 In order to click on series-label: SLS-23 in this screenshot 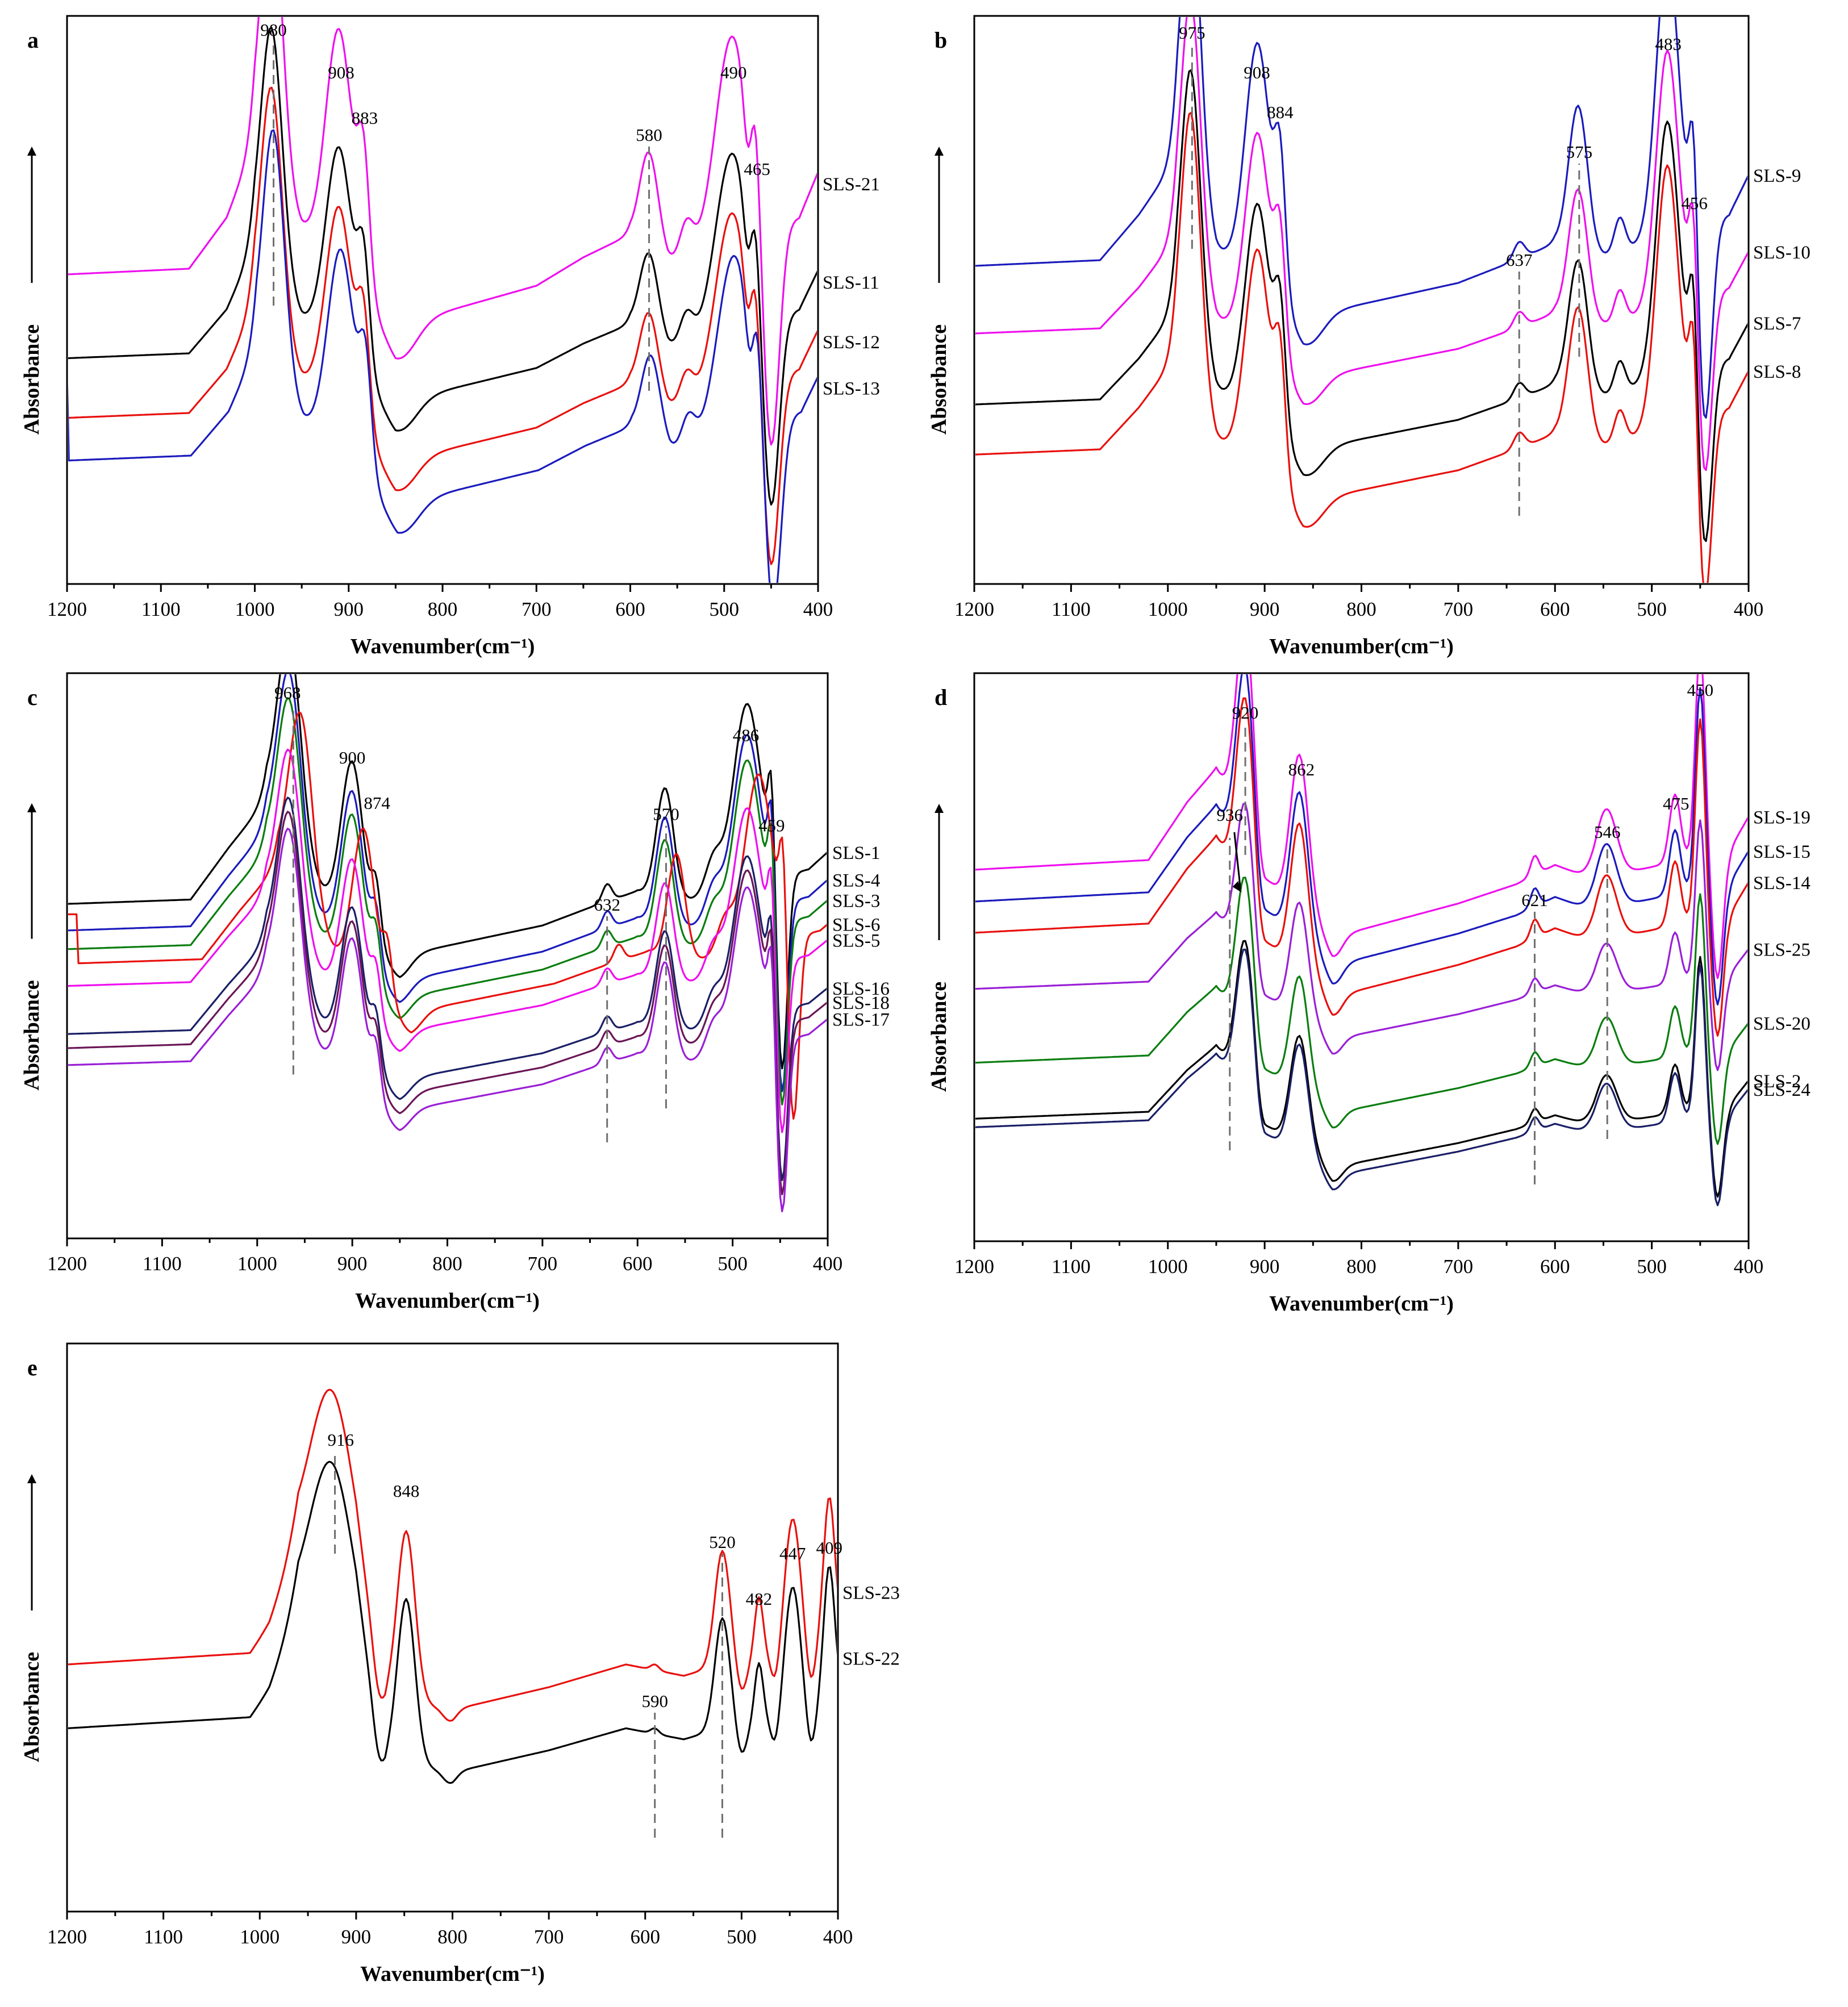, I will do `click(871, 1593)`.